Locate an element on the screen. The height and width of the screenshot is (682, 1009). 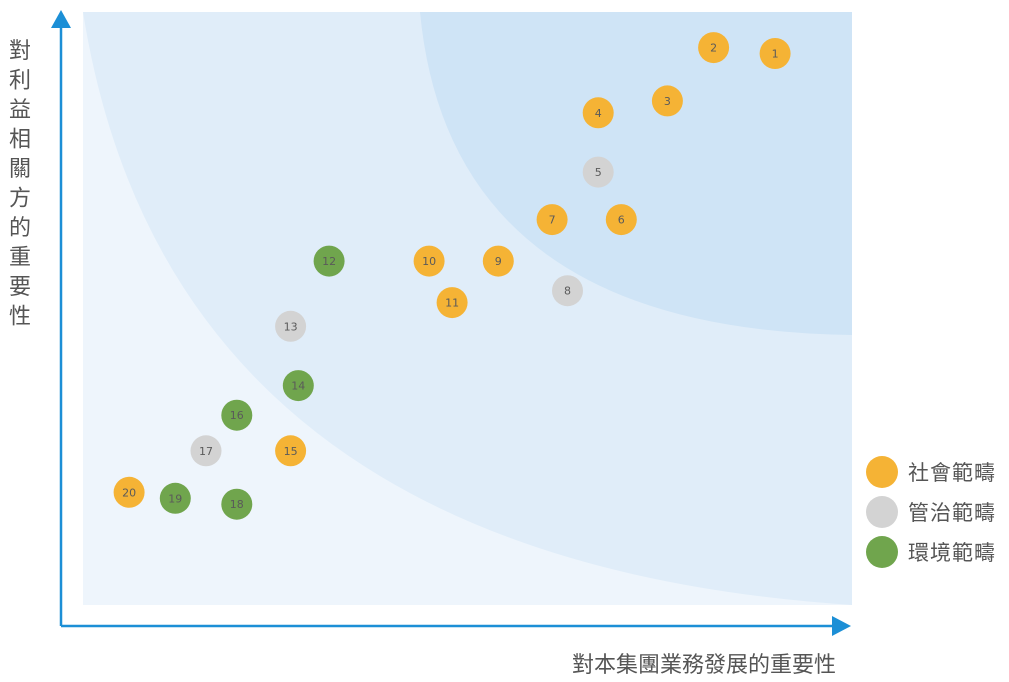
y-axis-label-char: 關 is located at coordinates (20, 169).